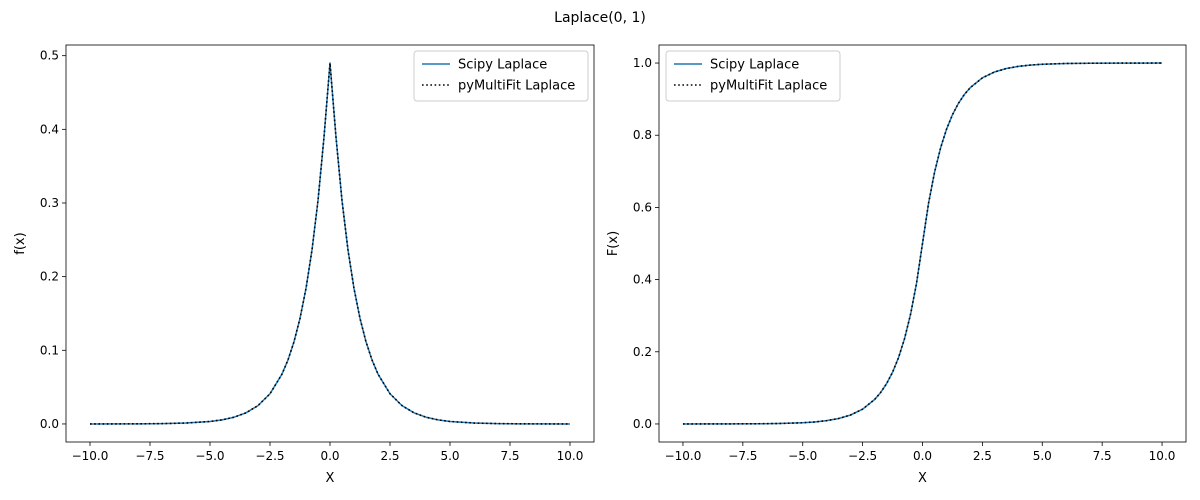  Describe the element at coordinates (329, 456) in the screenshot. I see `pdf-x-tick-label: 0.0` at that location.